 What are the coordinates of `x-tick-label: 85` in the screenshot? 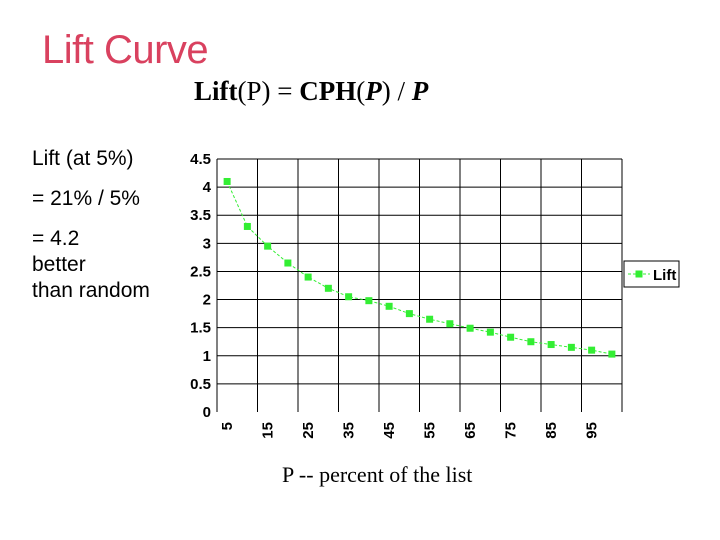 It's located at (551, 430).